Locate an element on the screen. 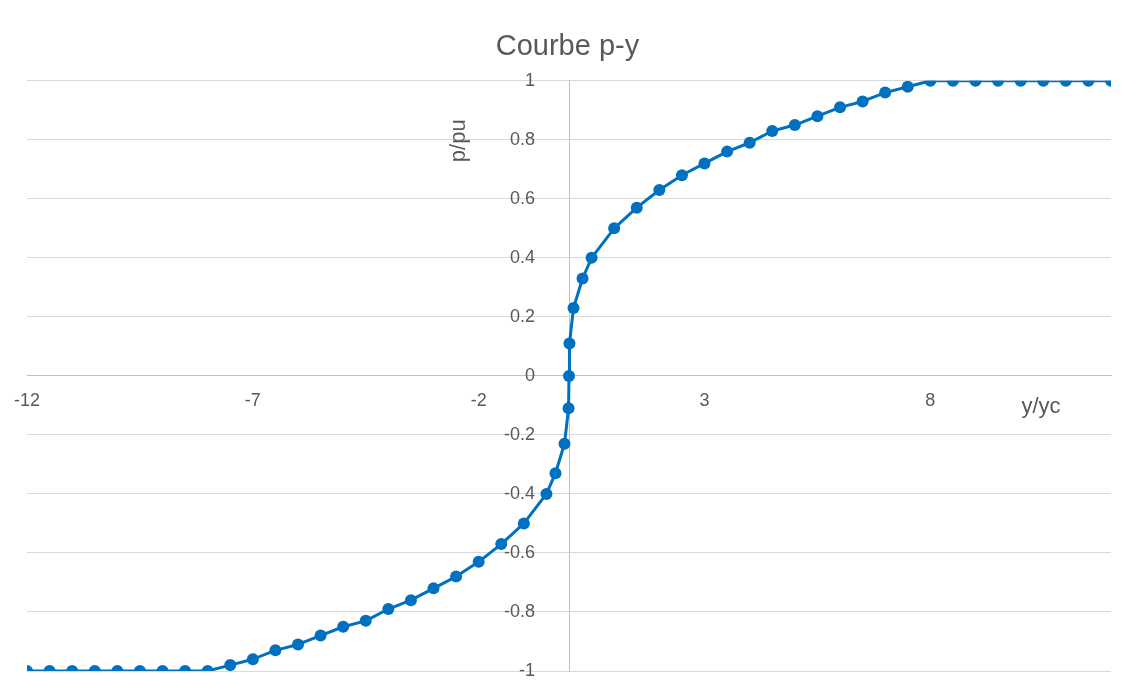  y-tick-label: 0.6 is located at coordinates (522, 197).